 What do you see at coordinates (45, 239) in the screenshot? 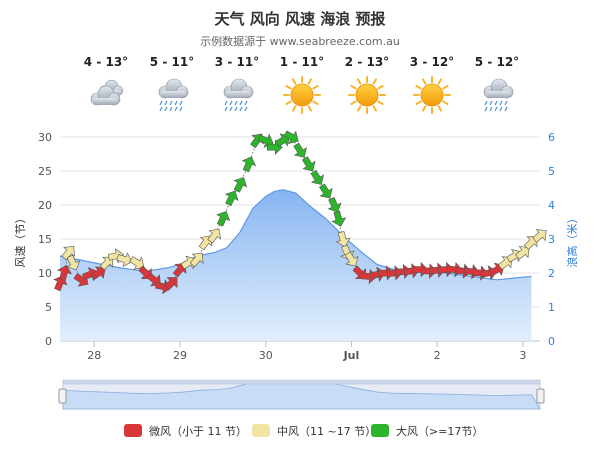
I see `y-left-tick-label: 15` at bounding box center [45, 239].